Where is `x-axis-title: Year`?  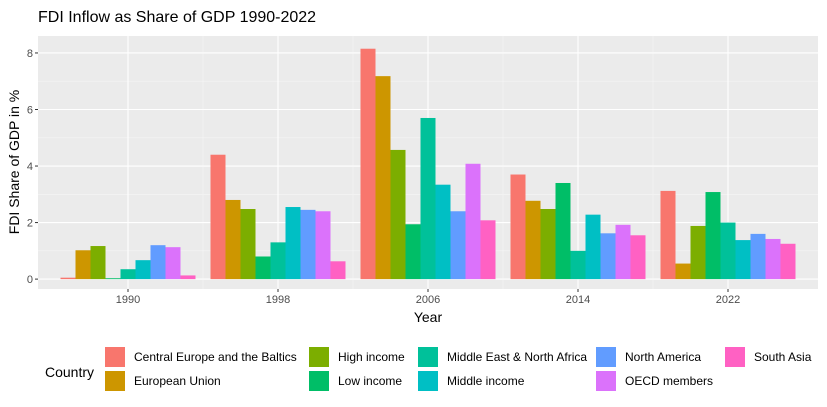
x-axis-title: Year is located at coordinates (428, 317).